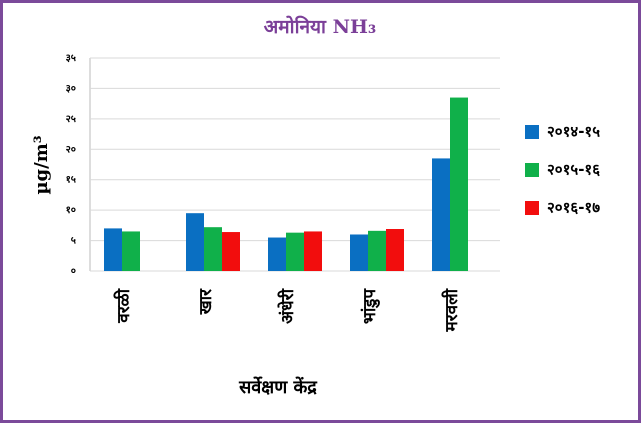  I want to click on x-tick-label: भांडुप, so click(370, 306).